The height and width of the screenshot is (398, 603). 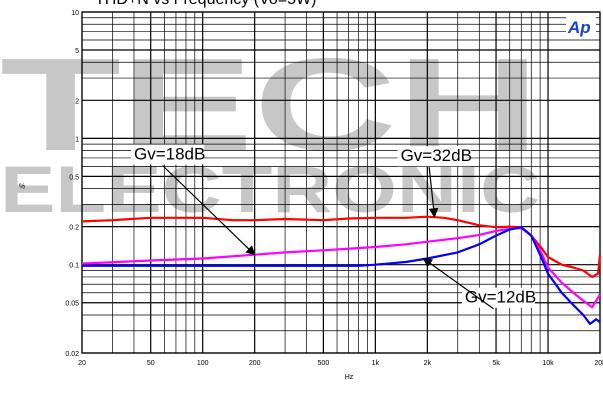 I want to click on ap-logo: Ap, so click(x=581, y=26).